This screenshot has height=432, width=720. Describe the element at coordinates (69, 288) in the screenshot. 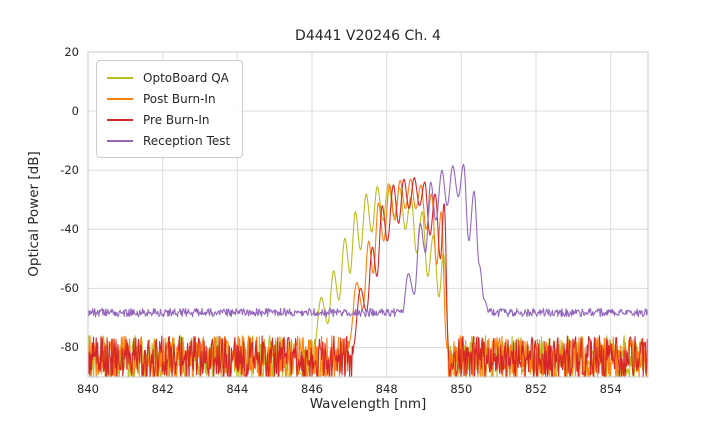

I see `y-tick-label: -60` at that location.